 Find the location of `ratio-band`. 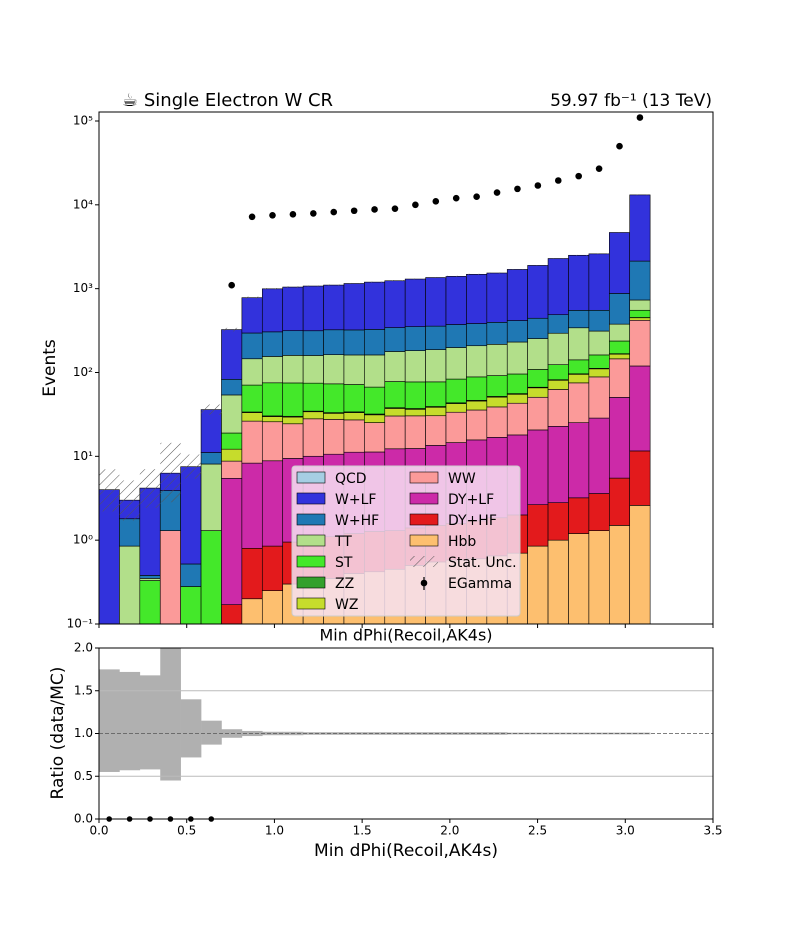

ratio-band is located at coordinates (109, 720).